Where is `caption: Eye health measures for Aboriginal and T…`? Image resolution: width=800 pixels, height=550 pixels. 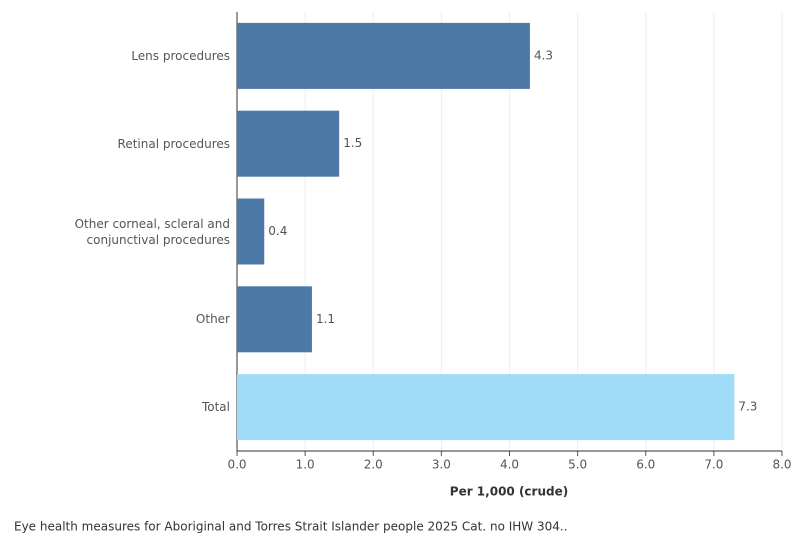 caption: Eye health measures for Aboriginal and T… is located at coordinates (291, 527).